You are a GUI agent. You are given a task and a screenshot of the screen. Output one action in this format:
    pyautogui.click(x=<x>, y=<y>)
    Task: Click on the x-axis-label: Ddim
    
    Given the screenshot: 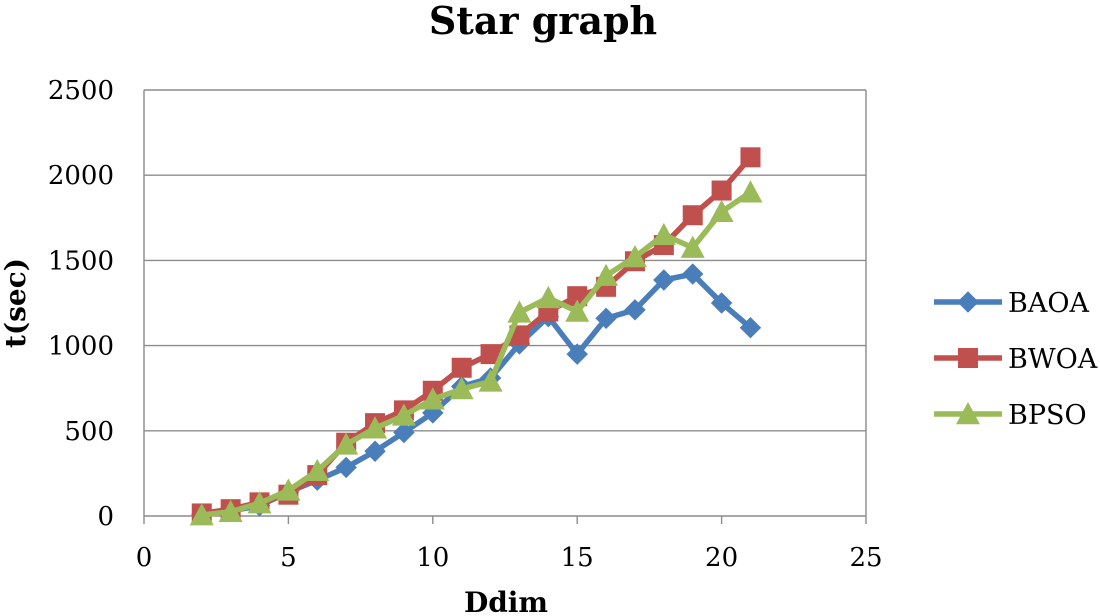 What is the action you would take?
    pyautogui.click(x=506, y=601)
    